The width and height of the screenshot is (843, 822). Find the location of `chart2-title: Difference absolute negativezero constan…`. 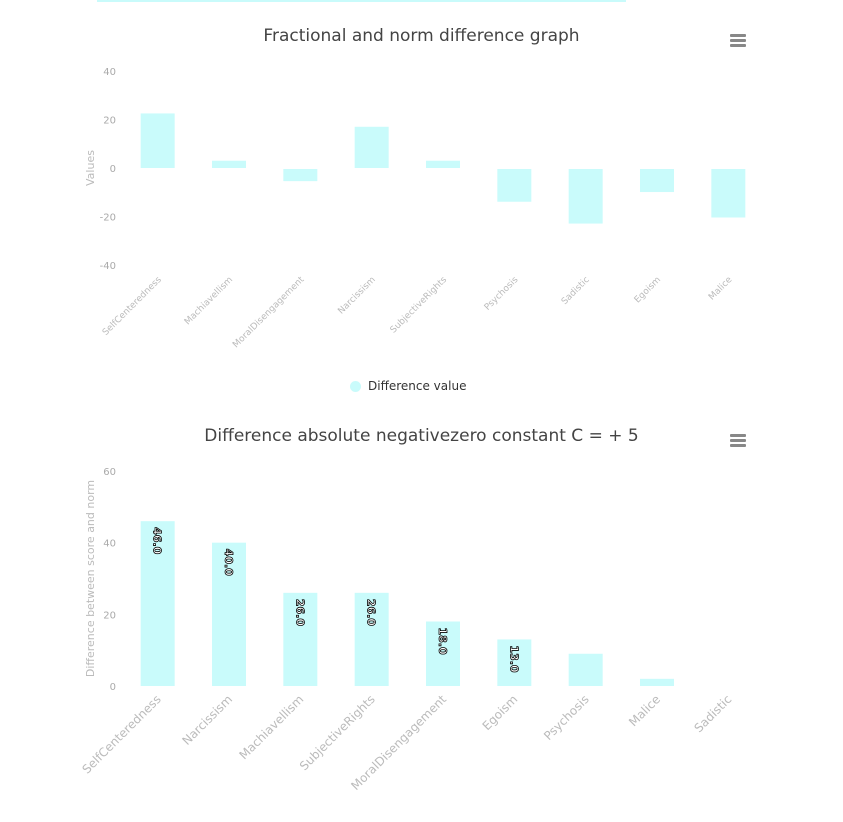

chart2-title: Difference absolute negativezero constan… is located at coordinates (421, 436).